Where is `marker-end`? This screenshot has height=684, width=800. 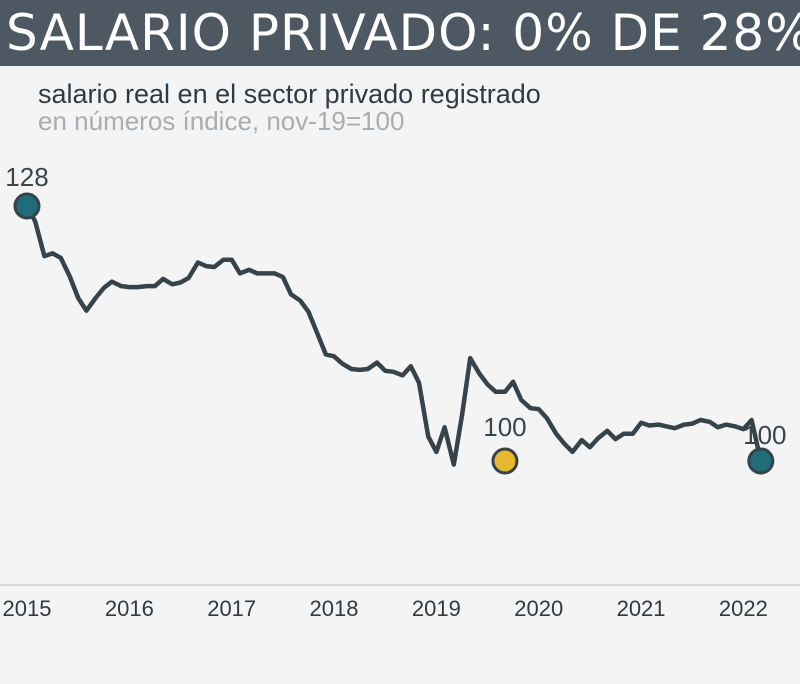 marker-end is located at coordinates (761, 461).